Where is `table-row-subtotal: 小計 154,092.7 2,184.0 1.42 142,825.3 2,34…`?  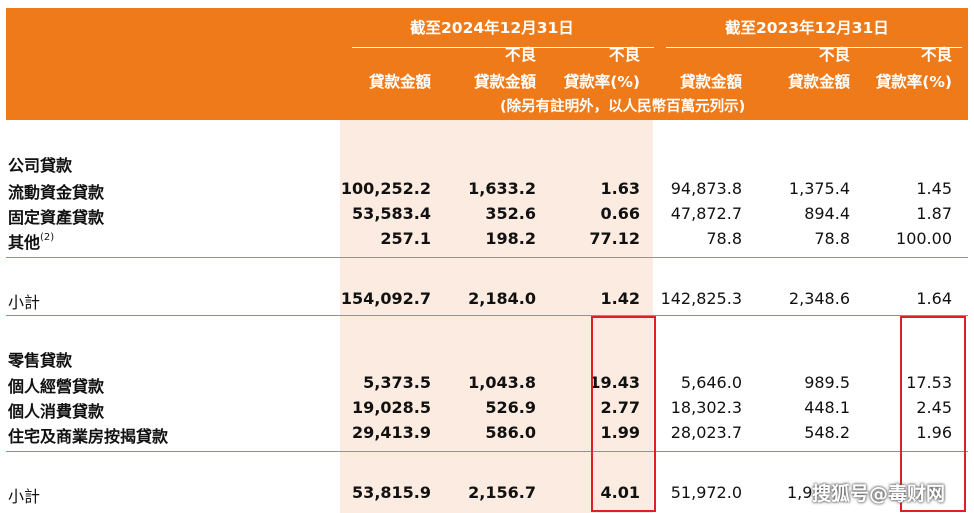 table-row-subtotal: 小計 154,092.7 2,184.0 1.42 142,825.3 2,34… is located at coordinates (487, 301).